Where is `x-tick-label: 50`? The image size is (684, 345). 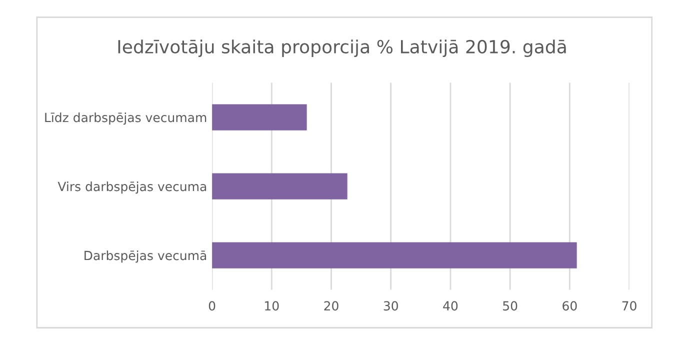 x-tick-label: 50 is located at coordinates (510, 306).